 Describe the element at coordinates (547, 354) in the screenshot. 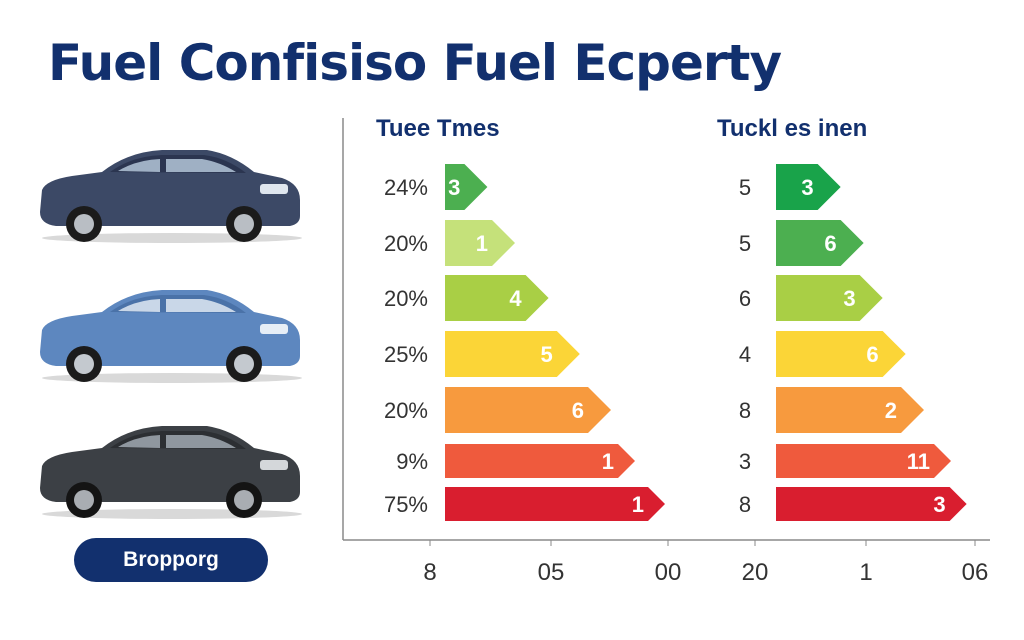

I see `data-label: 5` at that location.